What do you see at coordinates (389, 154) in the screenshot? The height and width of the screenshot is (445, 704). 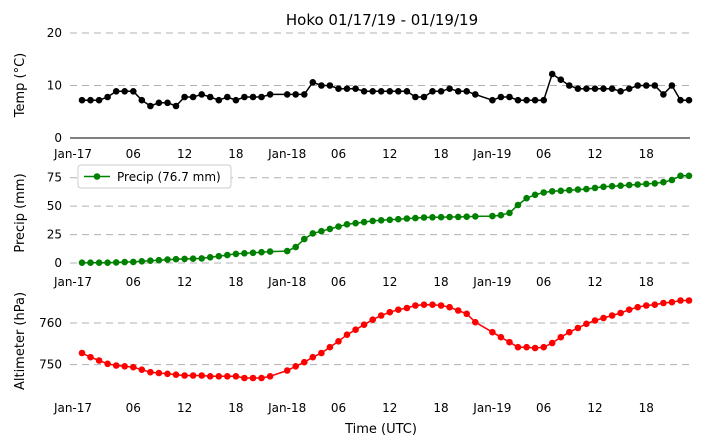 I see `temp-xtick-label: 12` at bounding box center [389, 154].